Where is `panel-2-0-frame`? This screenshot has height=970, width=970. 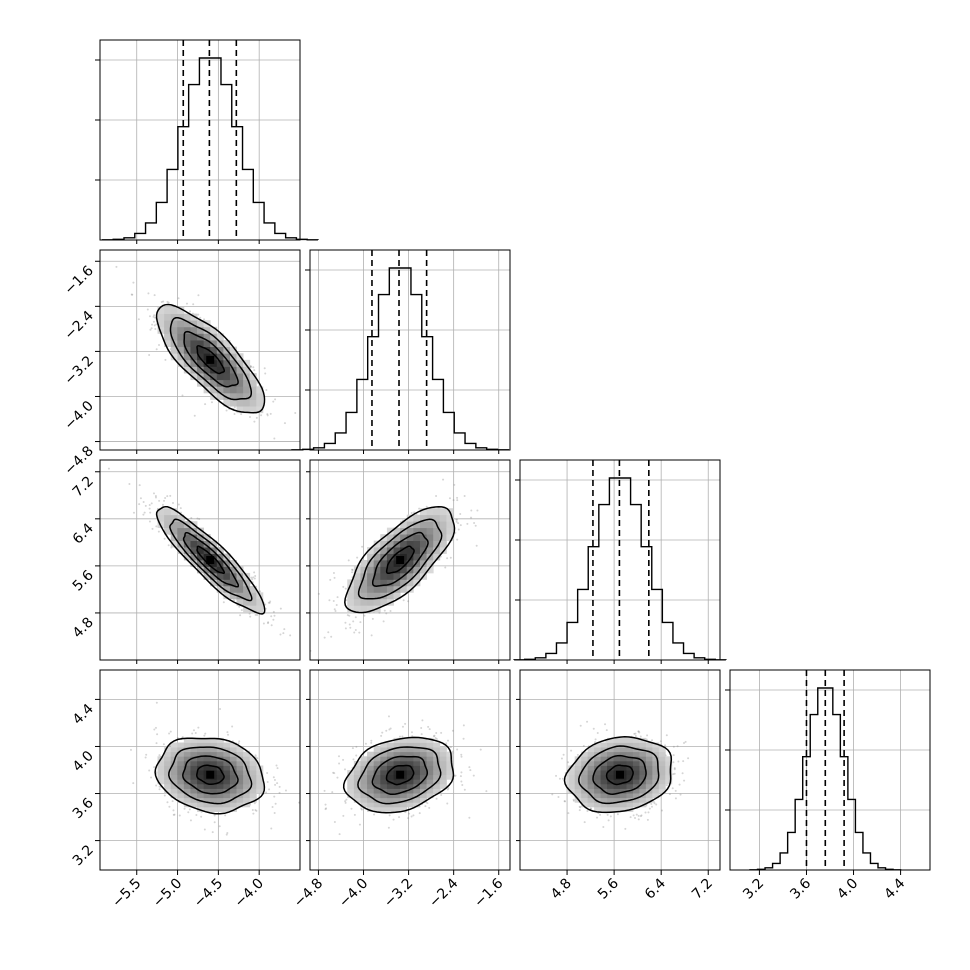
panel-2-0-frame is located at coordinates (200, 560).